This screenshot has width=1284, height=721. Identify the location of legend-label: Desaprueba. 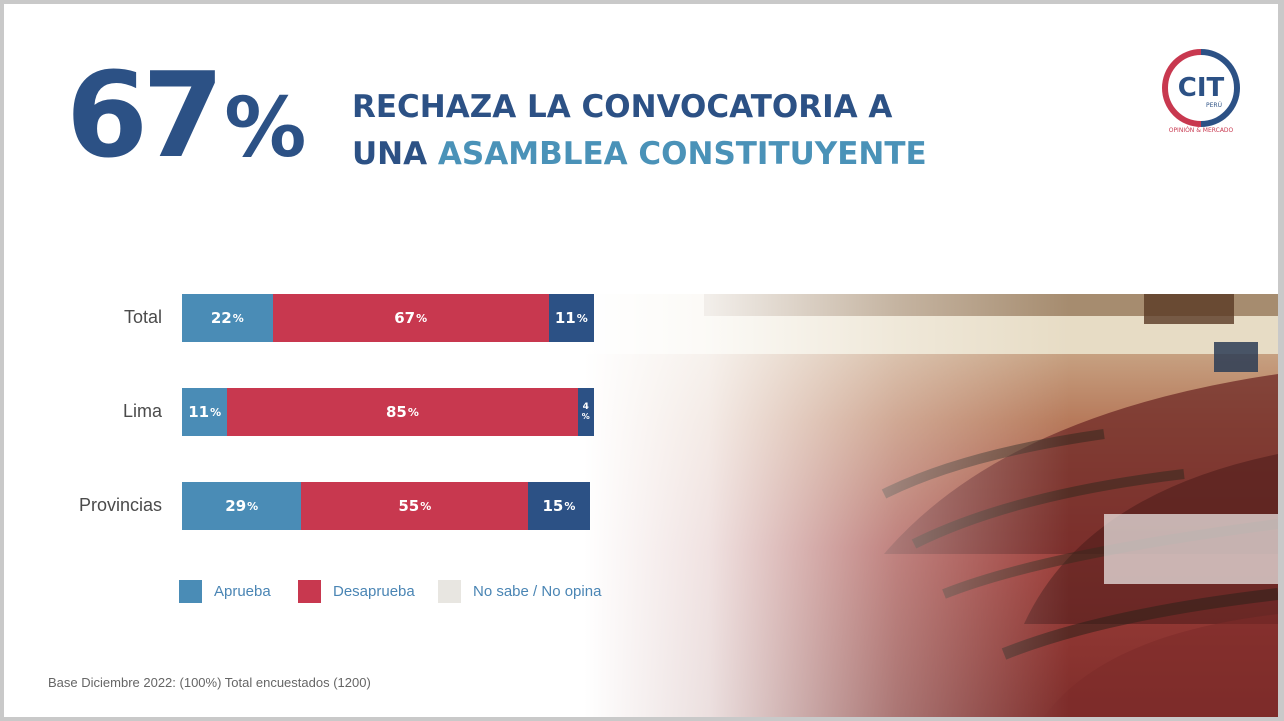
(374, 591).